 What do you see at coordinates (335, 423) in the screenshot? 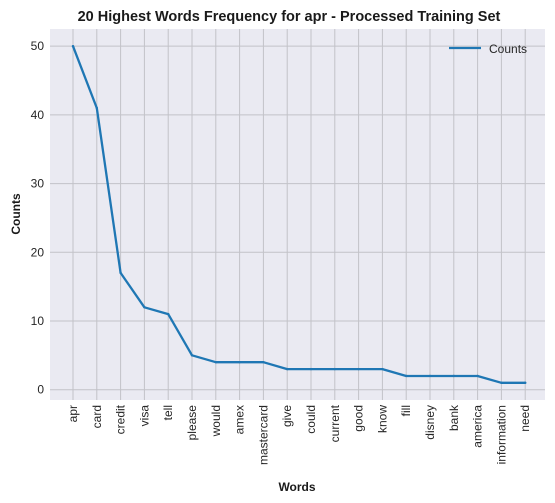
I see `x-tick-label: current` at bounding box center [335, 423].